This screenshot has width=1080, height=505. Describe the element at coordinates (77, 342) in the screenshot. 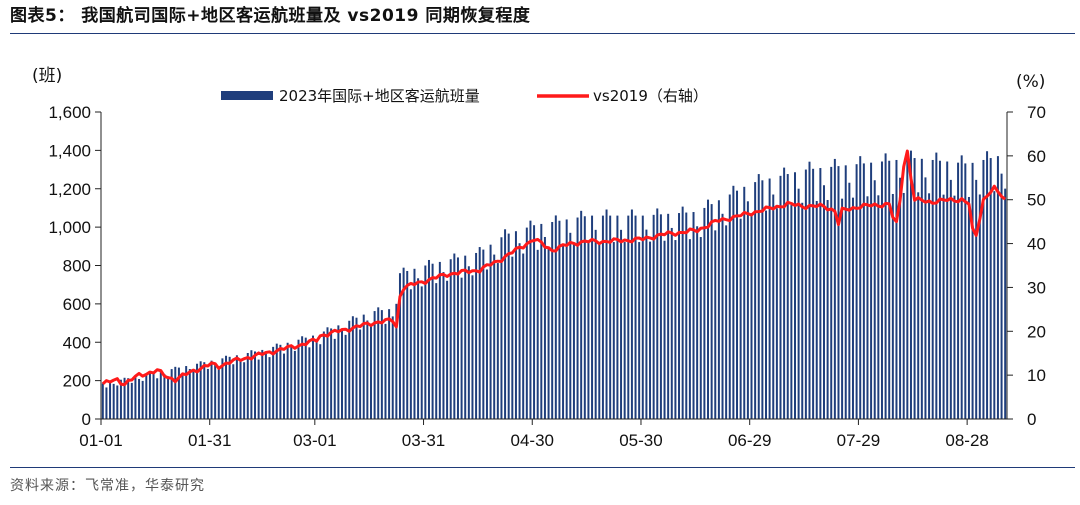

I see `y-left-tick-label: 400` at that location.